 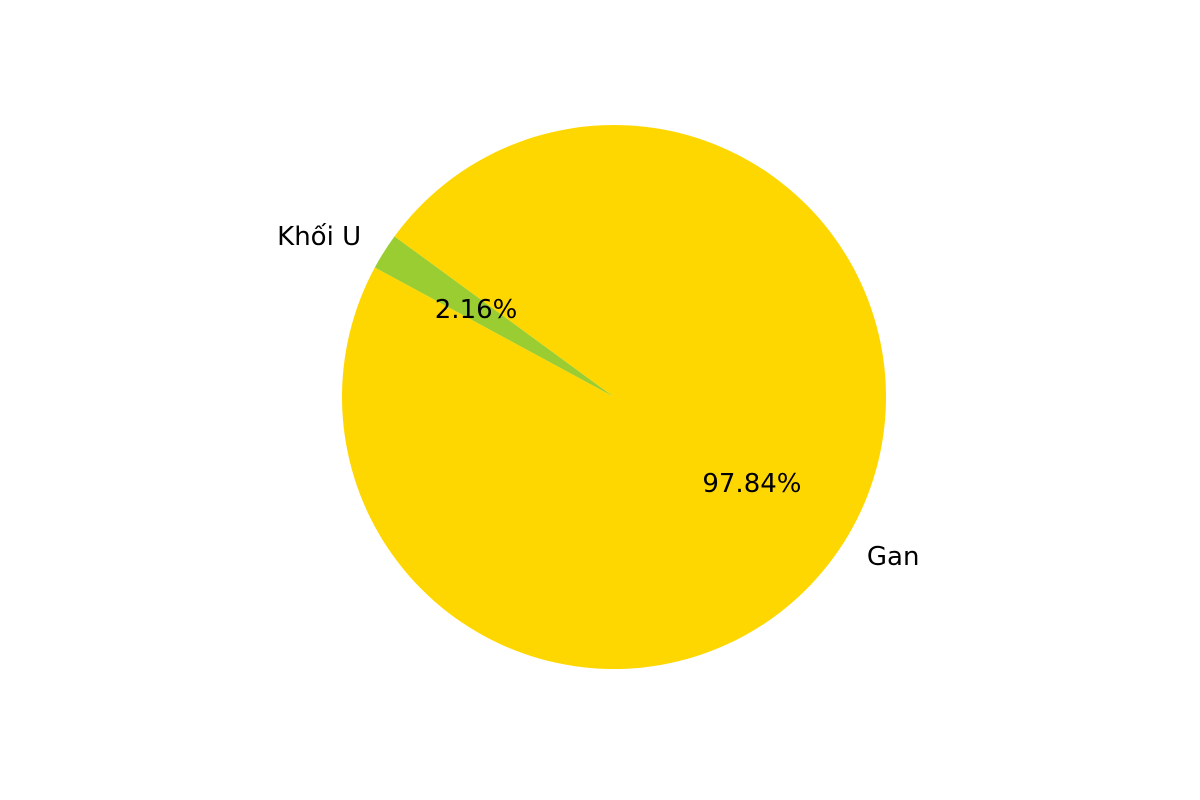 I want to click on pie-slice-khoi-u, so click(x=494, y=316).